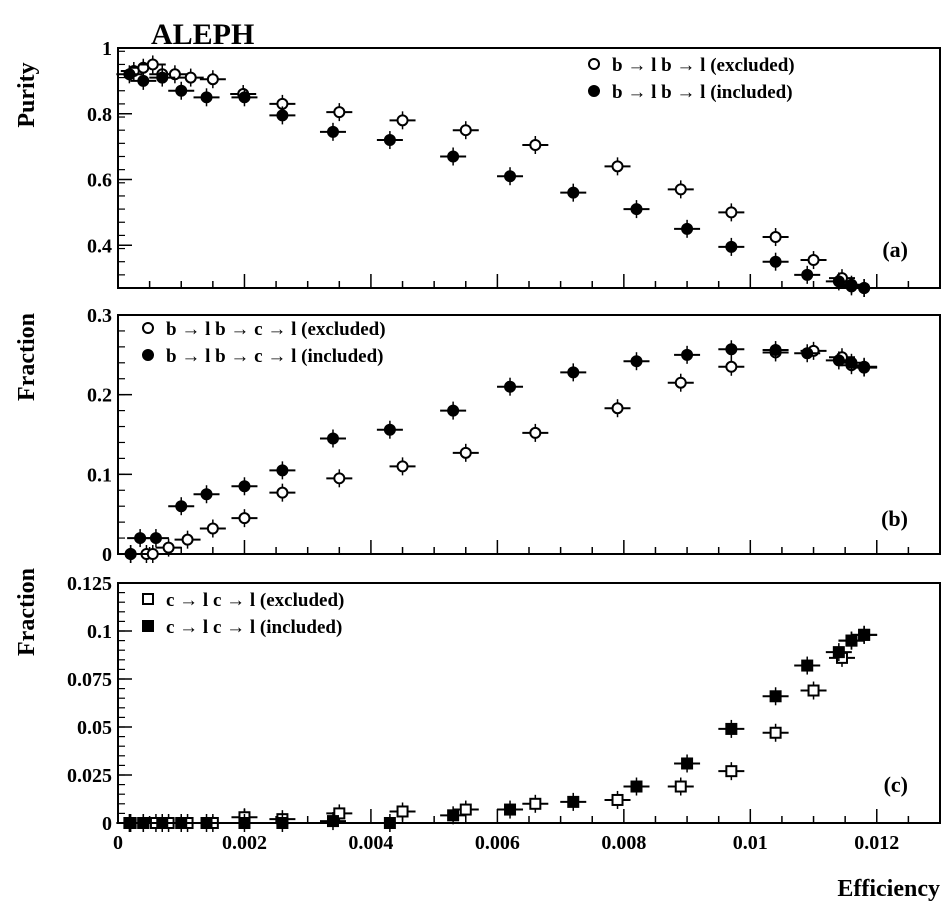 The width and height of the screenshot is (944, 907). What do you see at coordinates (99, 181) in the screenshot?
I see `y-tick-label: 0.6` at bounding box center [99, 181].